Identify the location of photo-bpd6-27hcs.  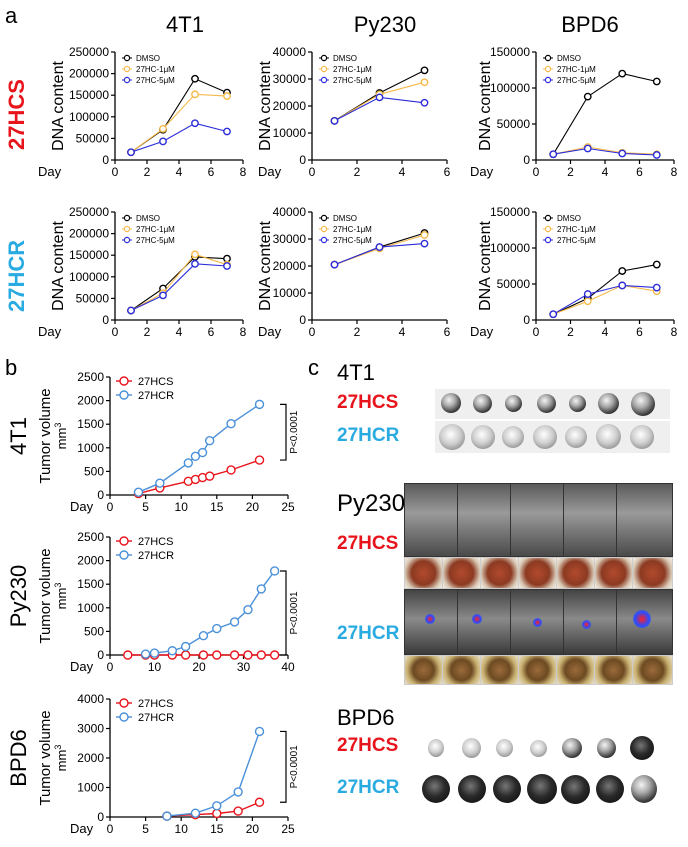
(546, 749).